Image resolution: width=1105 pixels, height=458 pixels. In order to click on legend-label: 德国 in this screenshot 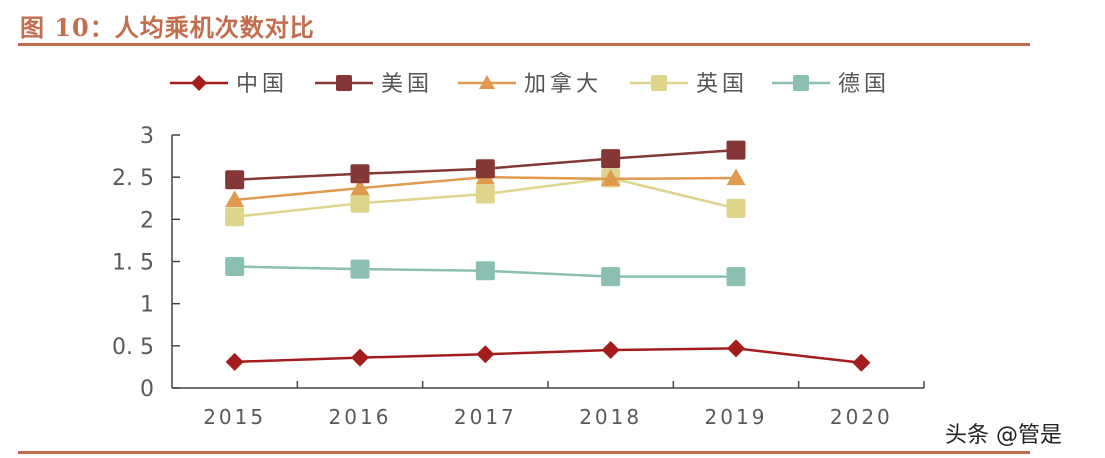, I will do `click(864, 84)`.